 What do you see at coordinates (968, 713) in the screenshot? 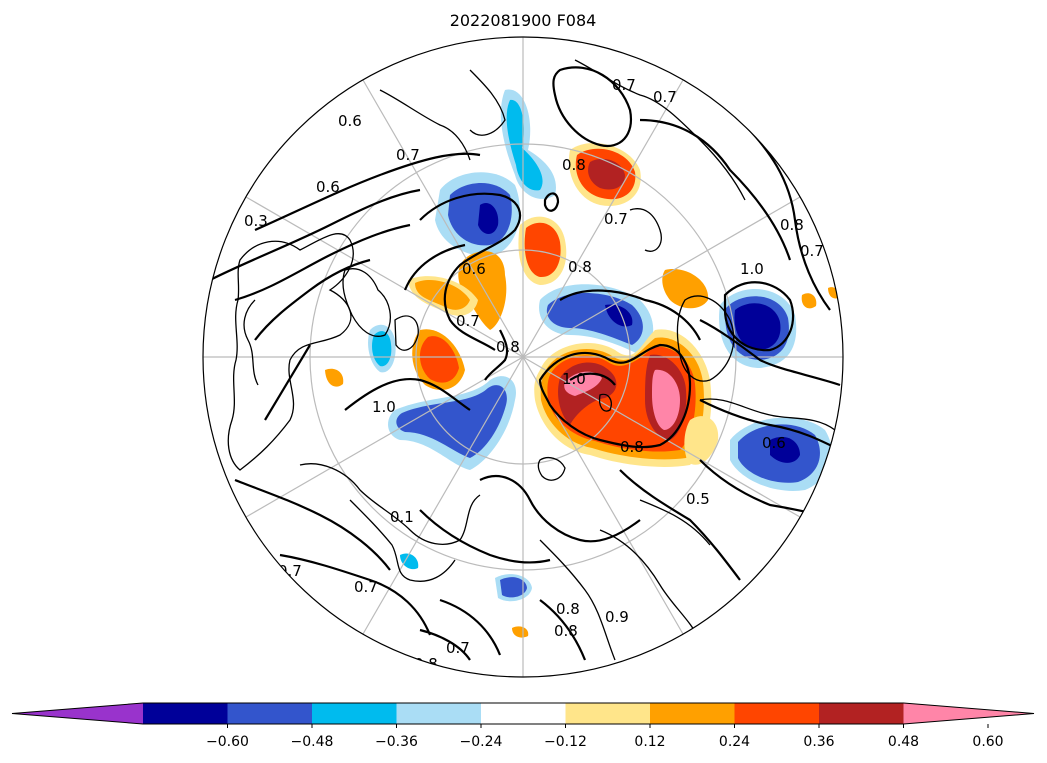
I see `colorbar-extend-max` at bounding box center [968, 713].